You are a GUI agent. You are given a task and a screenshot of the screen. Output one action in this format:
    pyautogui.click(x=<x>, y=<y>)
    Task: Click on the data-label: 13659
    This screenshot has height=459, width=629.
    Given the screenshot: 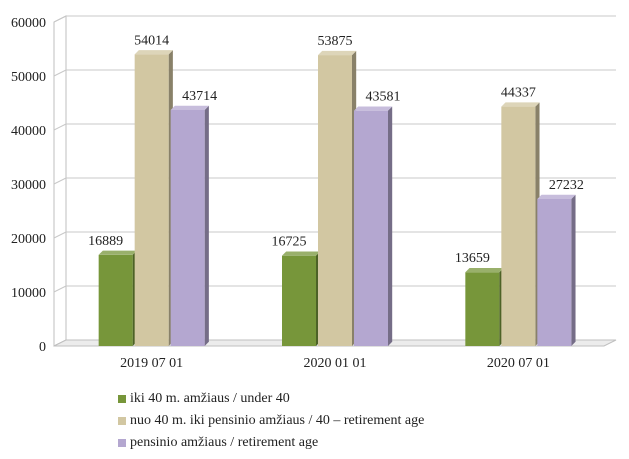 What is the action you would take?
    pyautogui.click(x=472, y=258)
    